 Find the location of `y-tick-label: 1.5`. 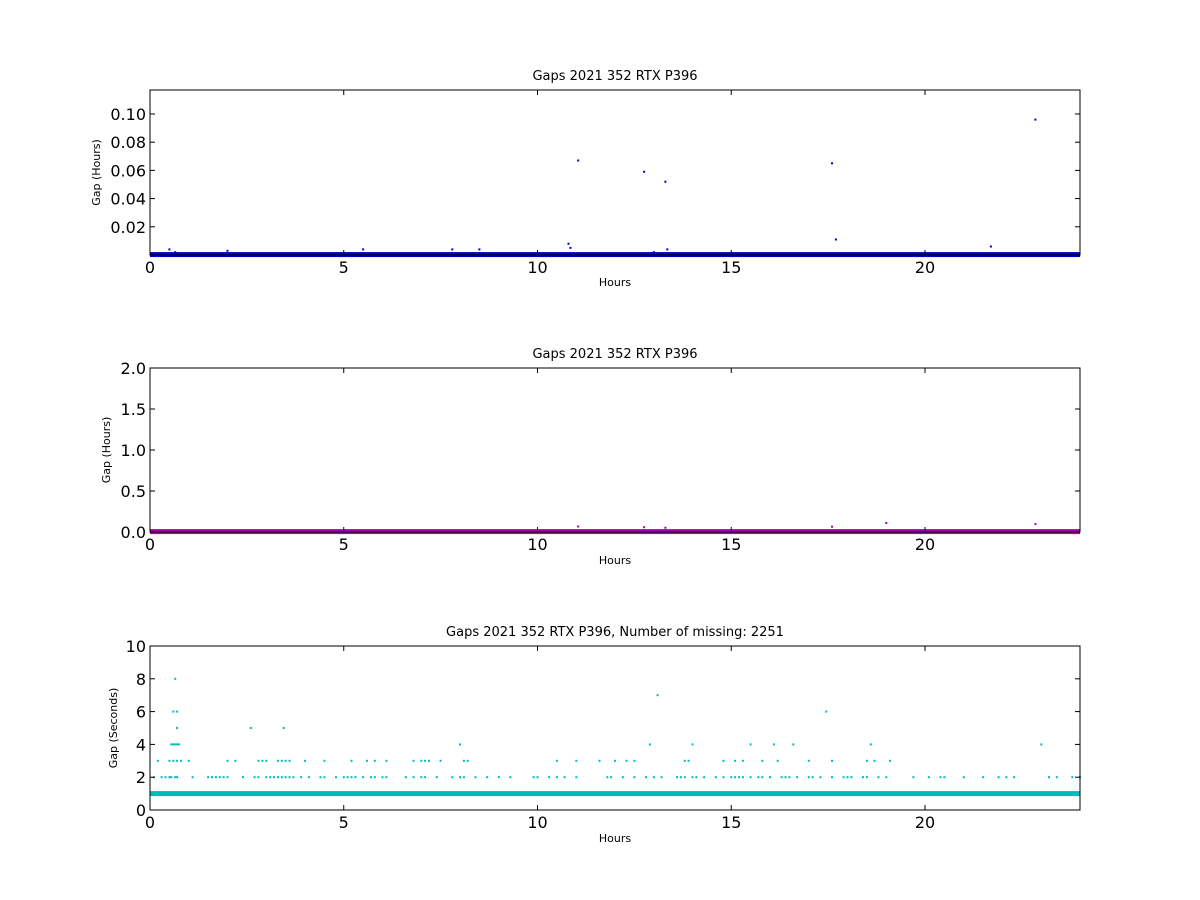

y-tick-label: 1.5 is located at coordinates (133, 409).